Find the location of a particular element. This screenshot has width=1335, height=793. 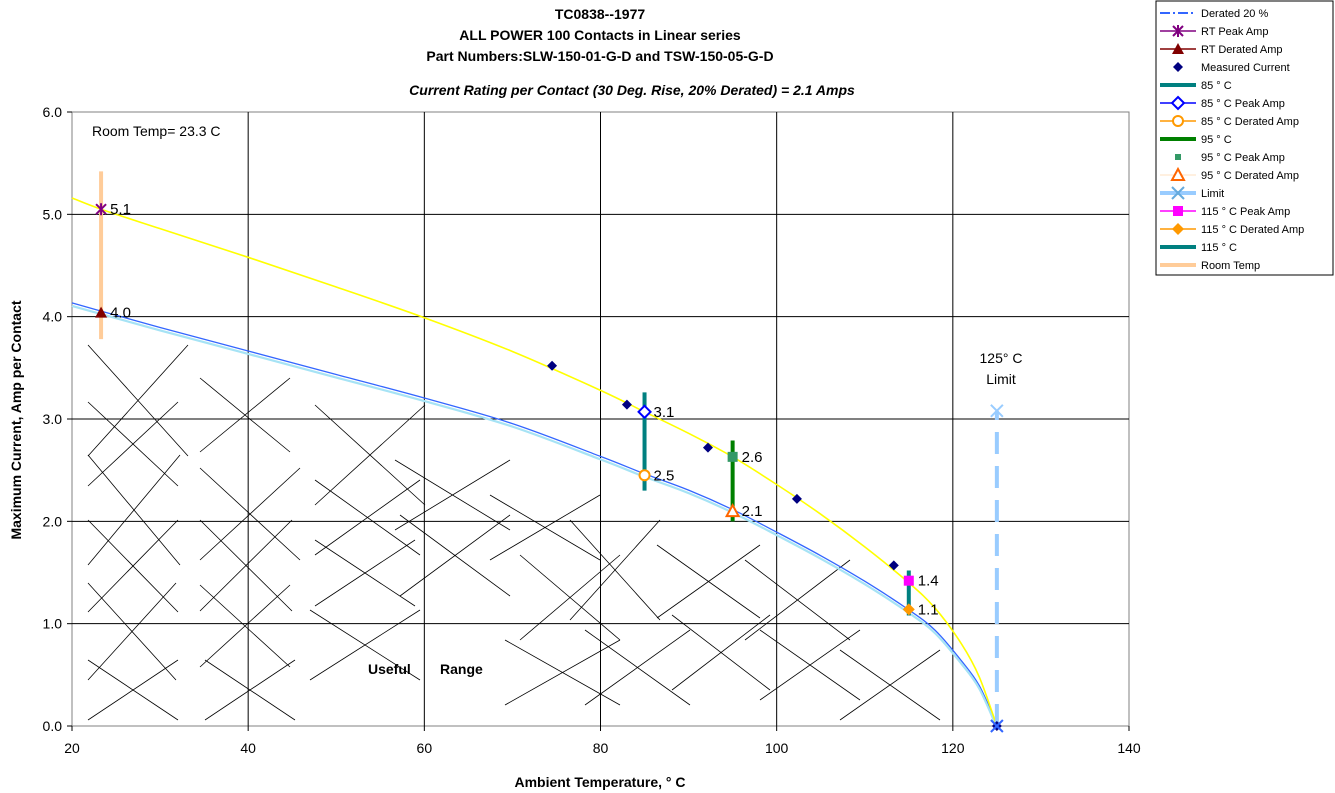

legend-item-95-c-peak-amp: 95 ° C Peak Amp is located at coordinates (1230, 158).